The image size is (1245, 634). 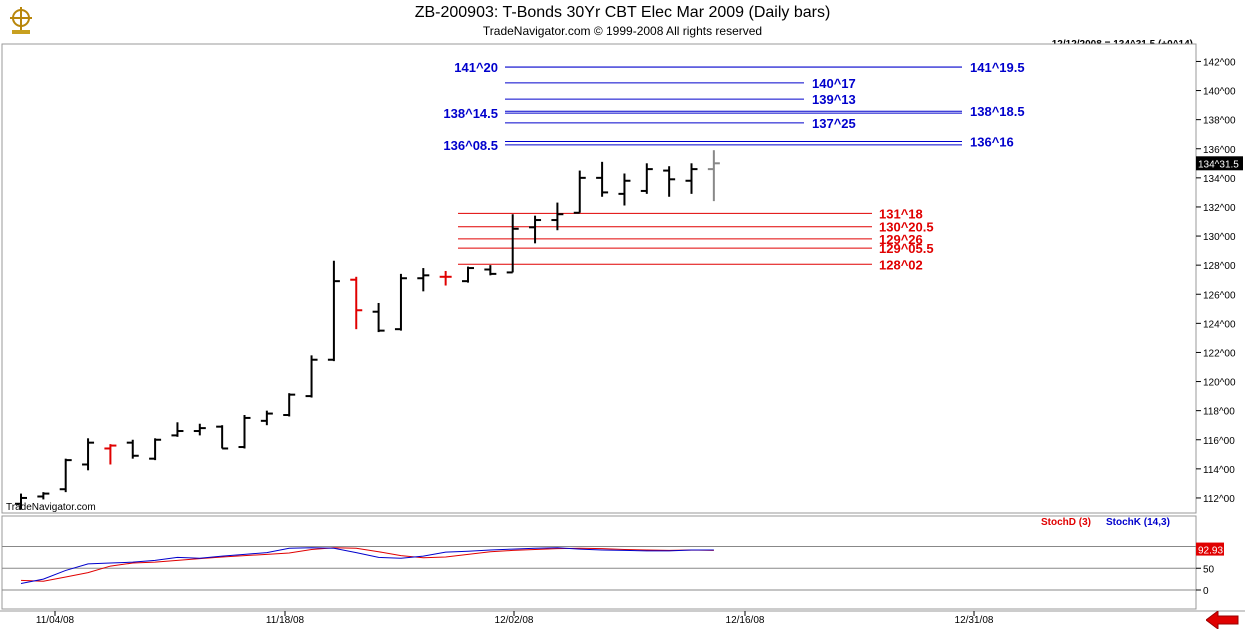 I want to click on stoch-tick-label: 50, so click(x=1209, y=569).